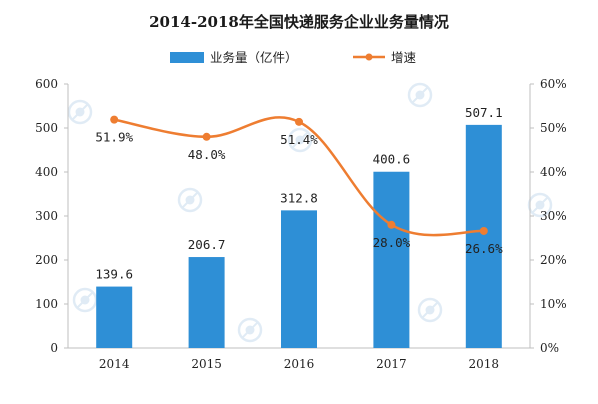 The image size is (598, 404). Describe the element at coordinates (391, 364) in the screenshot. I see `x-tick-label: 2017` at that location.